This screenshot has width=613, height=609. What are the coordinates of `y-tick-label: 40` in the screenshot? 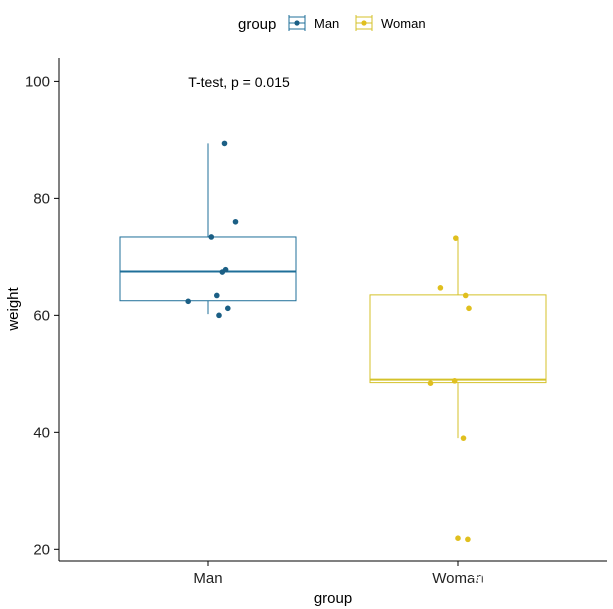 It's located at (41, 432).